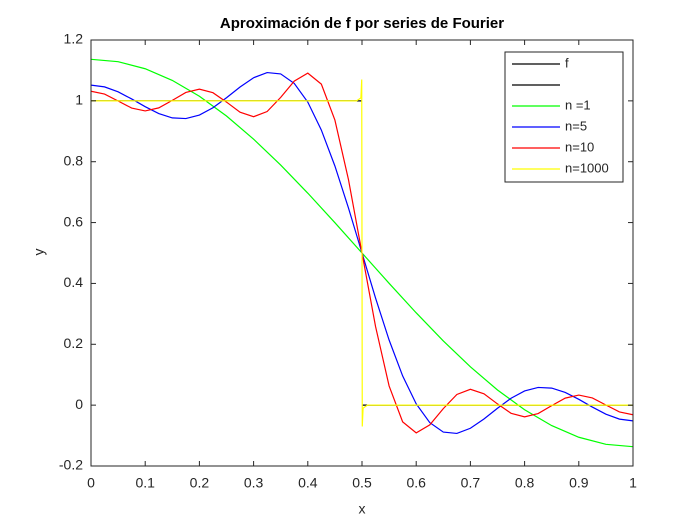 Image resolution: width=700 pixels, height=525 pixels. What do you see at coordinates (308, 483) in the screenshot?
I see `x-tick-label: 0.4` at bounding box center [308, 483].